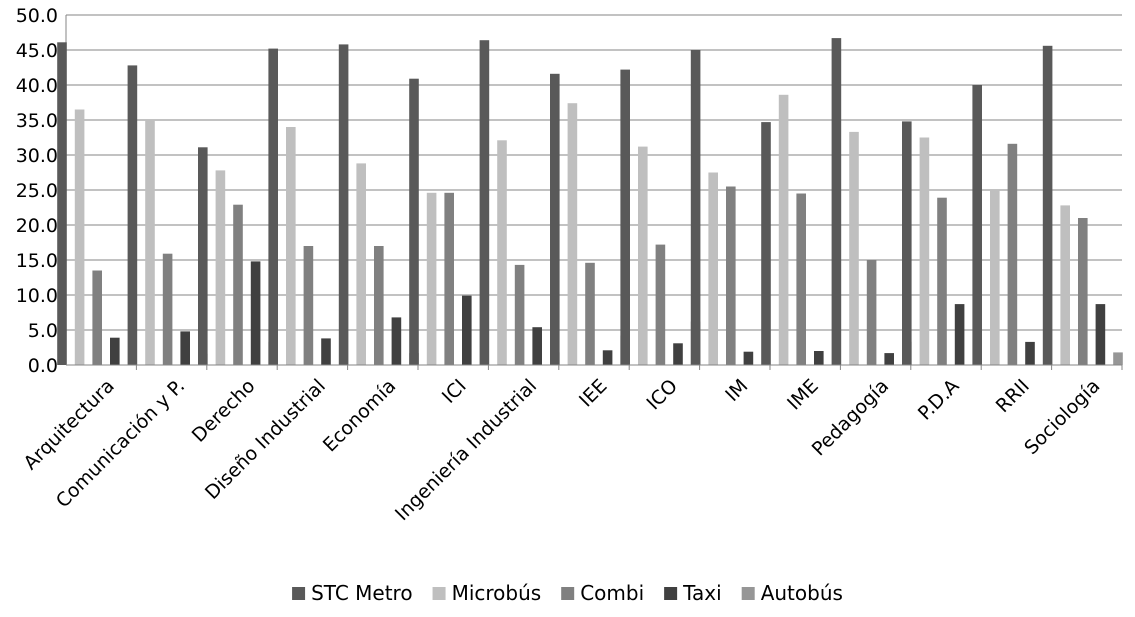  I want to click on x-tick-label: IEE, so click(593, 393).